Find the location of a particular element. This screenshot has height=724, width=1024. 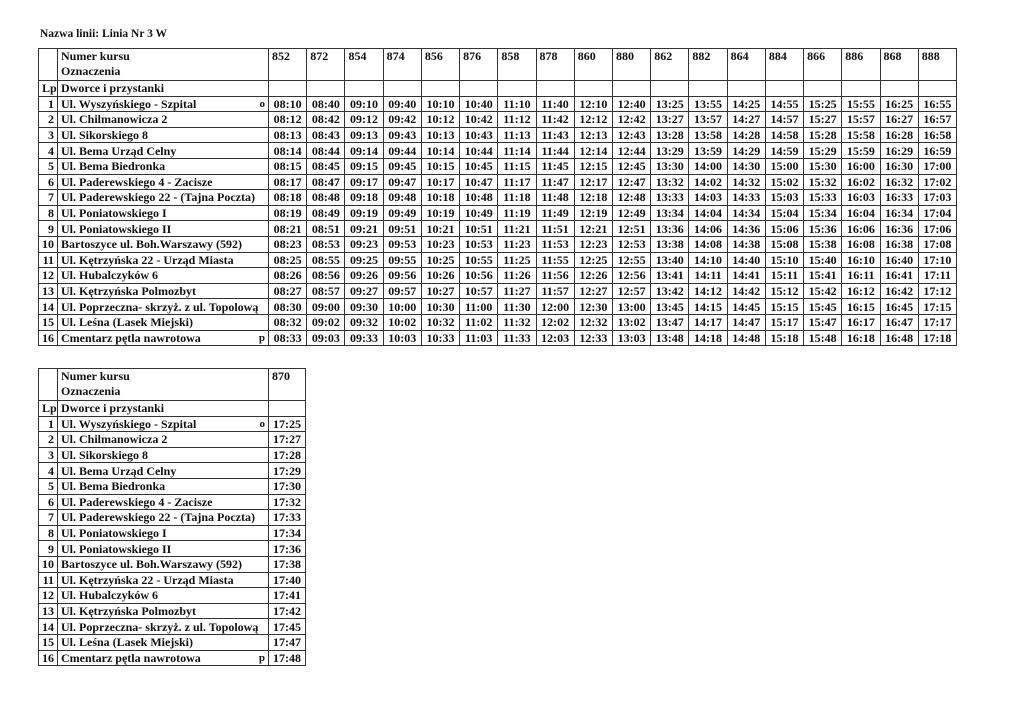

stop-name: Ul. Sikorskiego 8 is located at coordinates (105, 455).